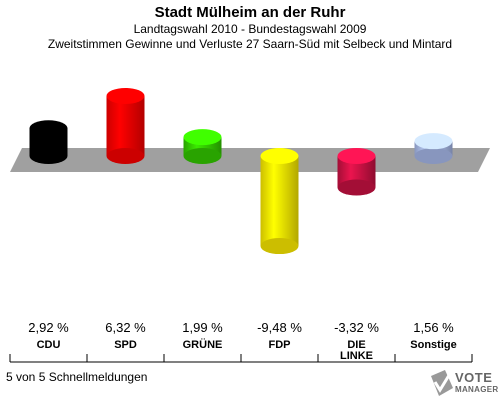 The height and width of the screenshot is (400, 500). What do you see at coordinates (433, 345) in the screenshot?
I see `category-label: Sonstige` at bounding box center [433, 345].